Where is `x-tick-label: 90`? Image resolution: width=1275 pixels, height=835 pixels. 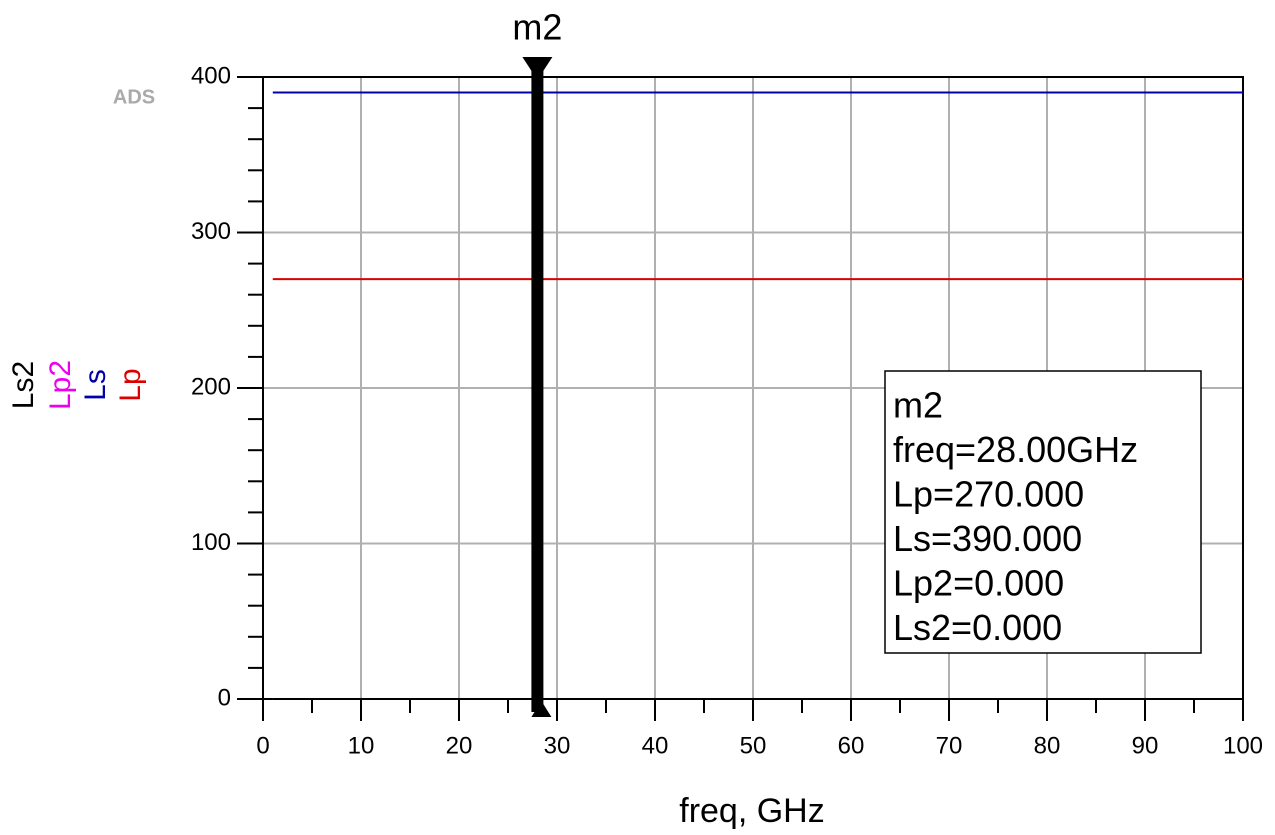
x-tick-label: 90 is located at coordinates (1145, 745).